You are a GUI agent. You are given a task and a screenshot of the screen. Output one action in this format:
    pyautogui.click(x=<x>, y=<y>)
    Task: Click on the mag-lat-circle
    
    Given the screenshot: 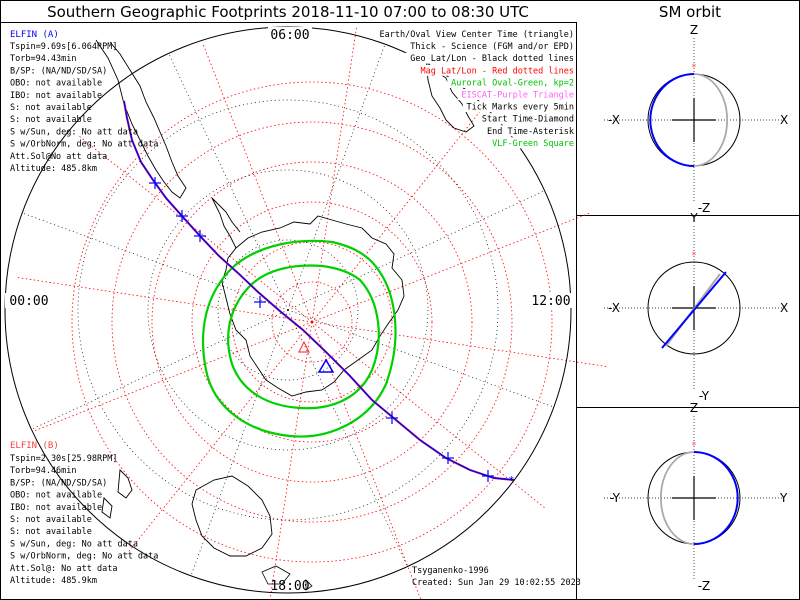 What is the action you would take?
    pyautogui.click(x=312, y=322)
    